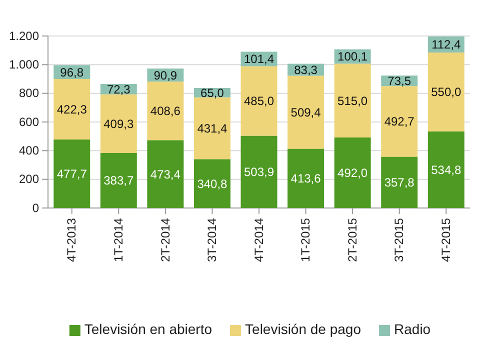 This screenshot has height=352, width=480. I want to click on data-label: 492,7, so click(399, 121).